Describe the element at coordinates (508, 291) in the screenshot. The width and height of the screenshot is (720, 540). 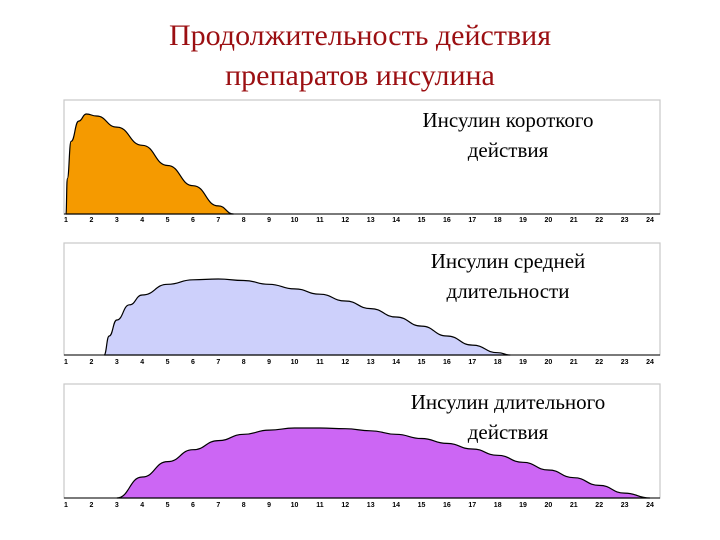
I see `chart-label-line-2: длительности` at that location.